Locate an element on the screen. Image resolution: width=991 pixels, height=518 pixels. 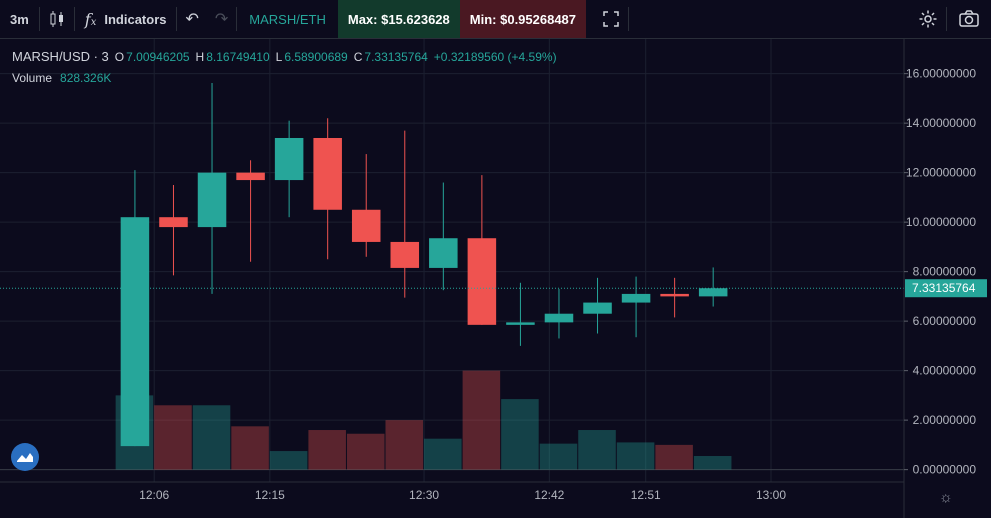
price-axis-label: 6.00000000 is located at coordinates (945, 321).